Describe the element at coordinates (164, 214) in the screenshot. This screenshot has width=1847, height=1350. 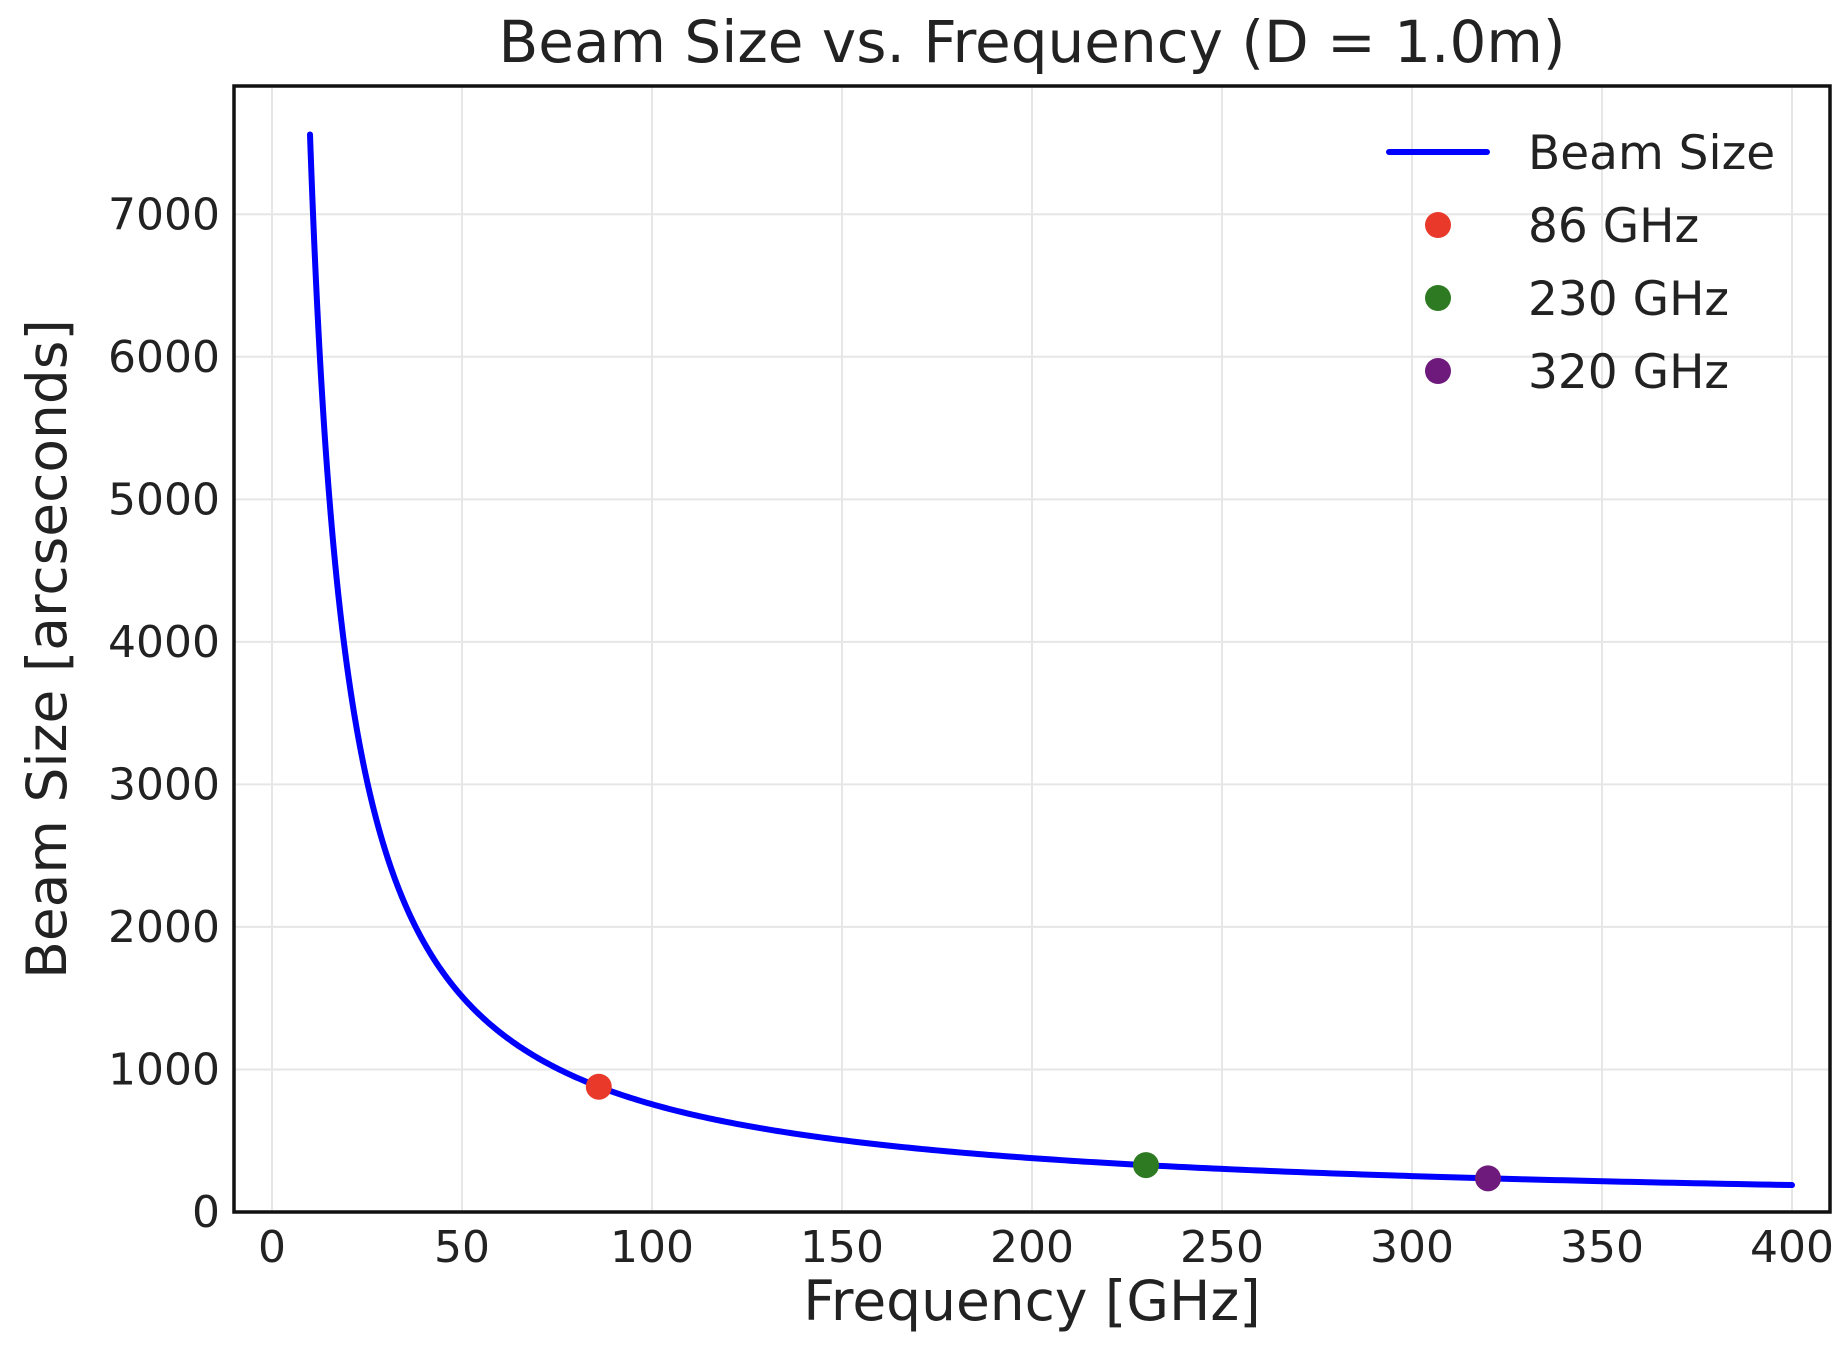
I see `y-tick-label: 7000` at that location.